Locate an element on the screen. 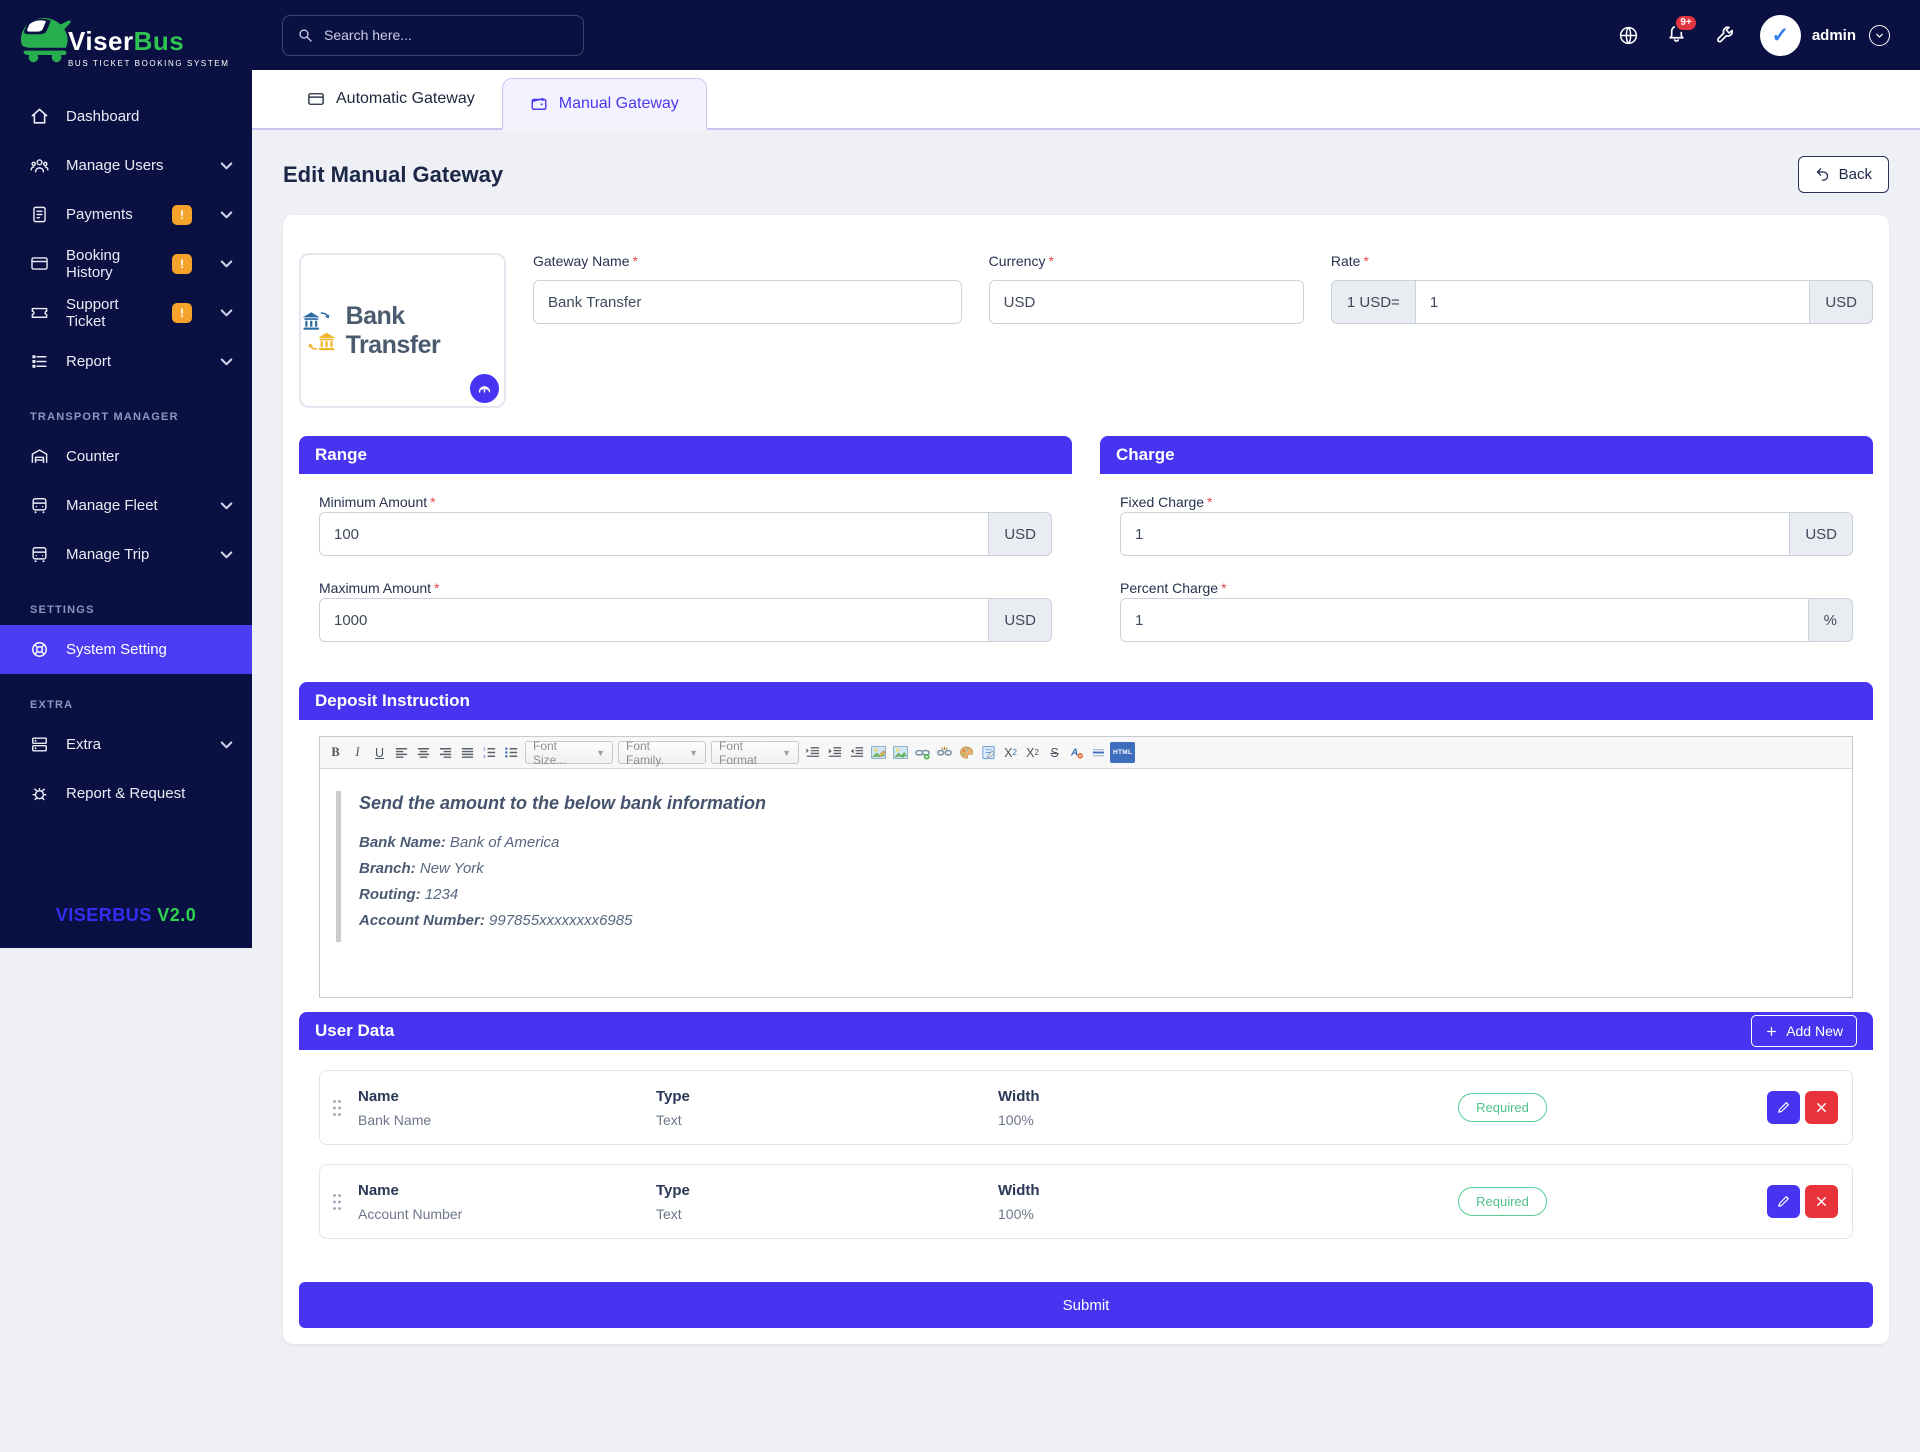  strikethrough-icon: S is located at coordinates (1054, 752).